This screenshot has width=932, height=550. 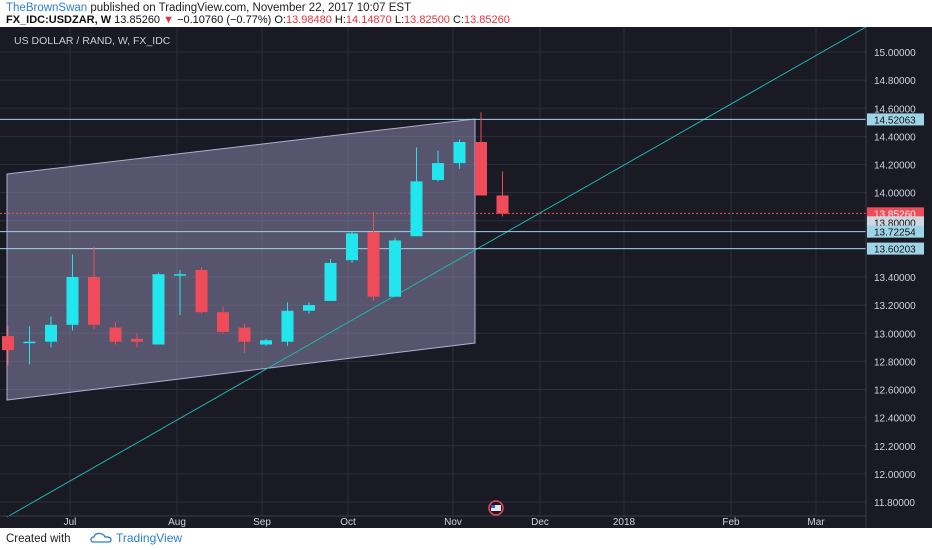 I want to click on x-tick-label: Nov, so click(x=453, y=522).